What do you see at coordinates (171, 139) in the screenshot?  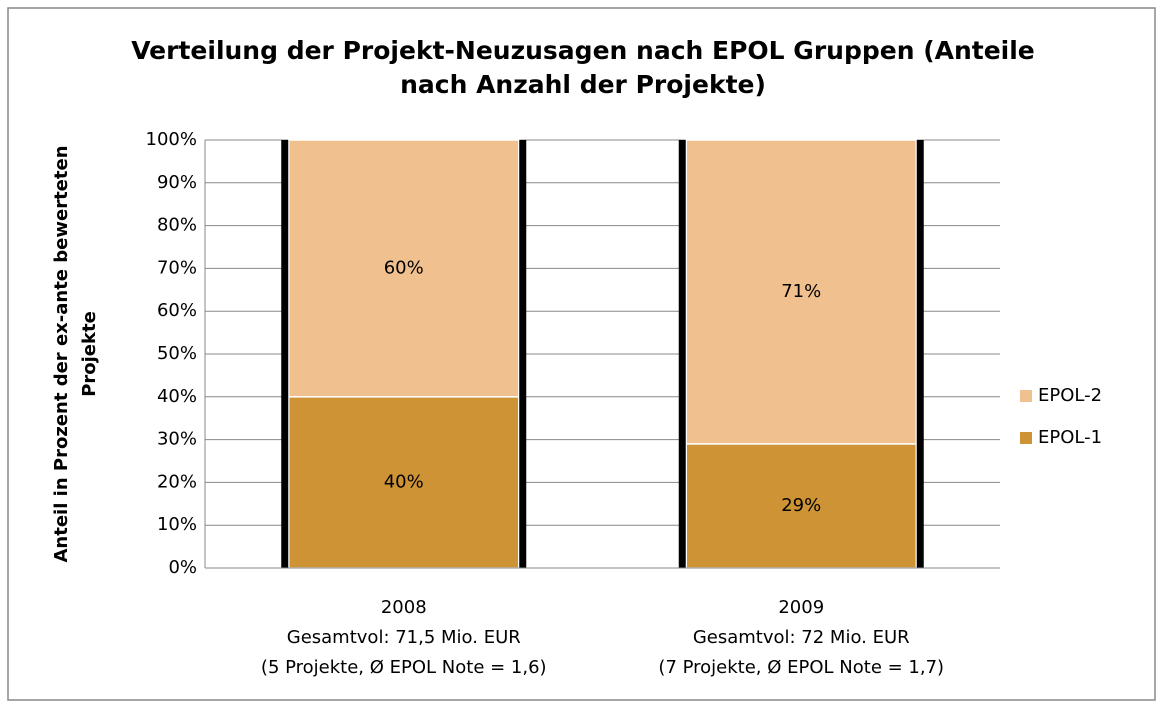 I see `y-tick-label: 100%` at bounding box center [171, 139].